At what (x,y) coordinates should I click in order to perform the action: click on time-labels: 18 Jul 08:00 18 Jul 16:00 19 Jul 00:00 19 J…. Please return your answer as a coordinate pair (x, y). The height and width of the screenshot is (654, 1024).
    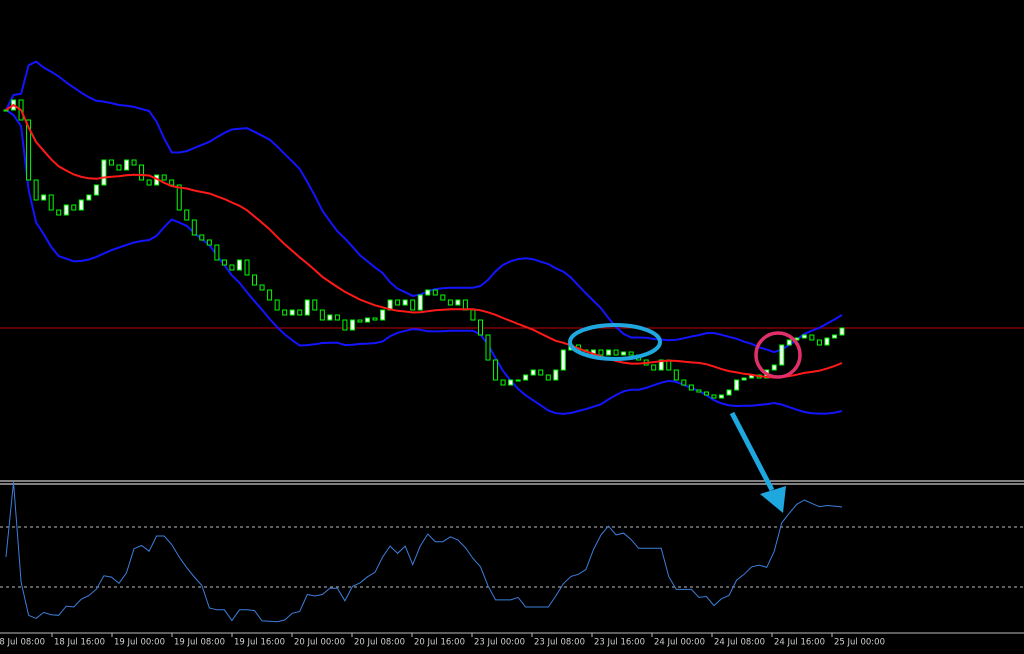
    Looking at the image, I should click on (442, 640).